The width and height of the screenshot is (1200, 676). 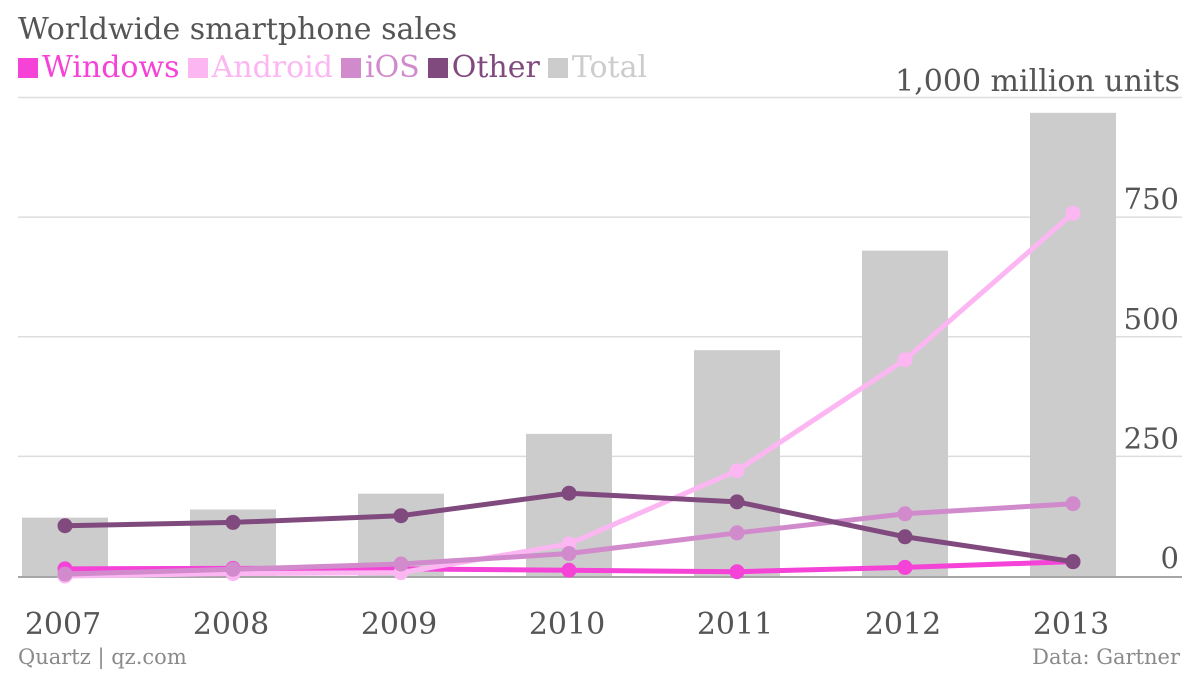 What do you see at coordinates (233, 522) in the screenshot?
I see `point-other-2008` at bounding box center [233, 522].